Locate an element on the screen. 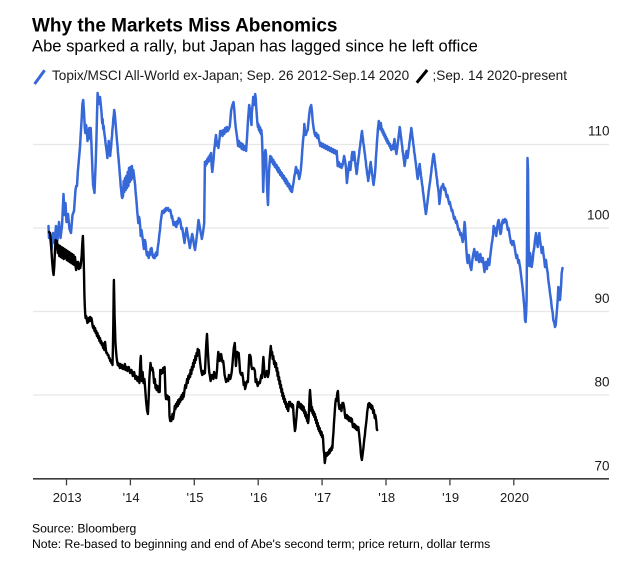  svg-text: Why the Markets Miss Abenomics is located at coordinates (184, 25).